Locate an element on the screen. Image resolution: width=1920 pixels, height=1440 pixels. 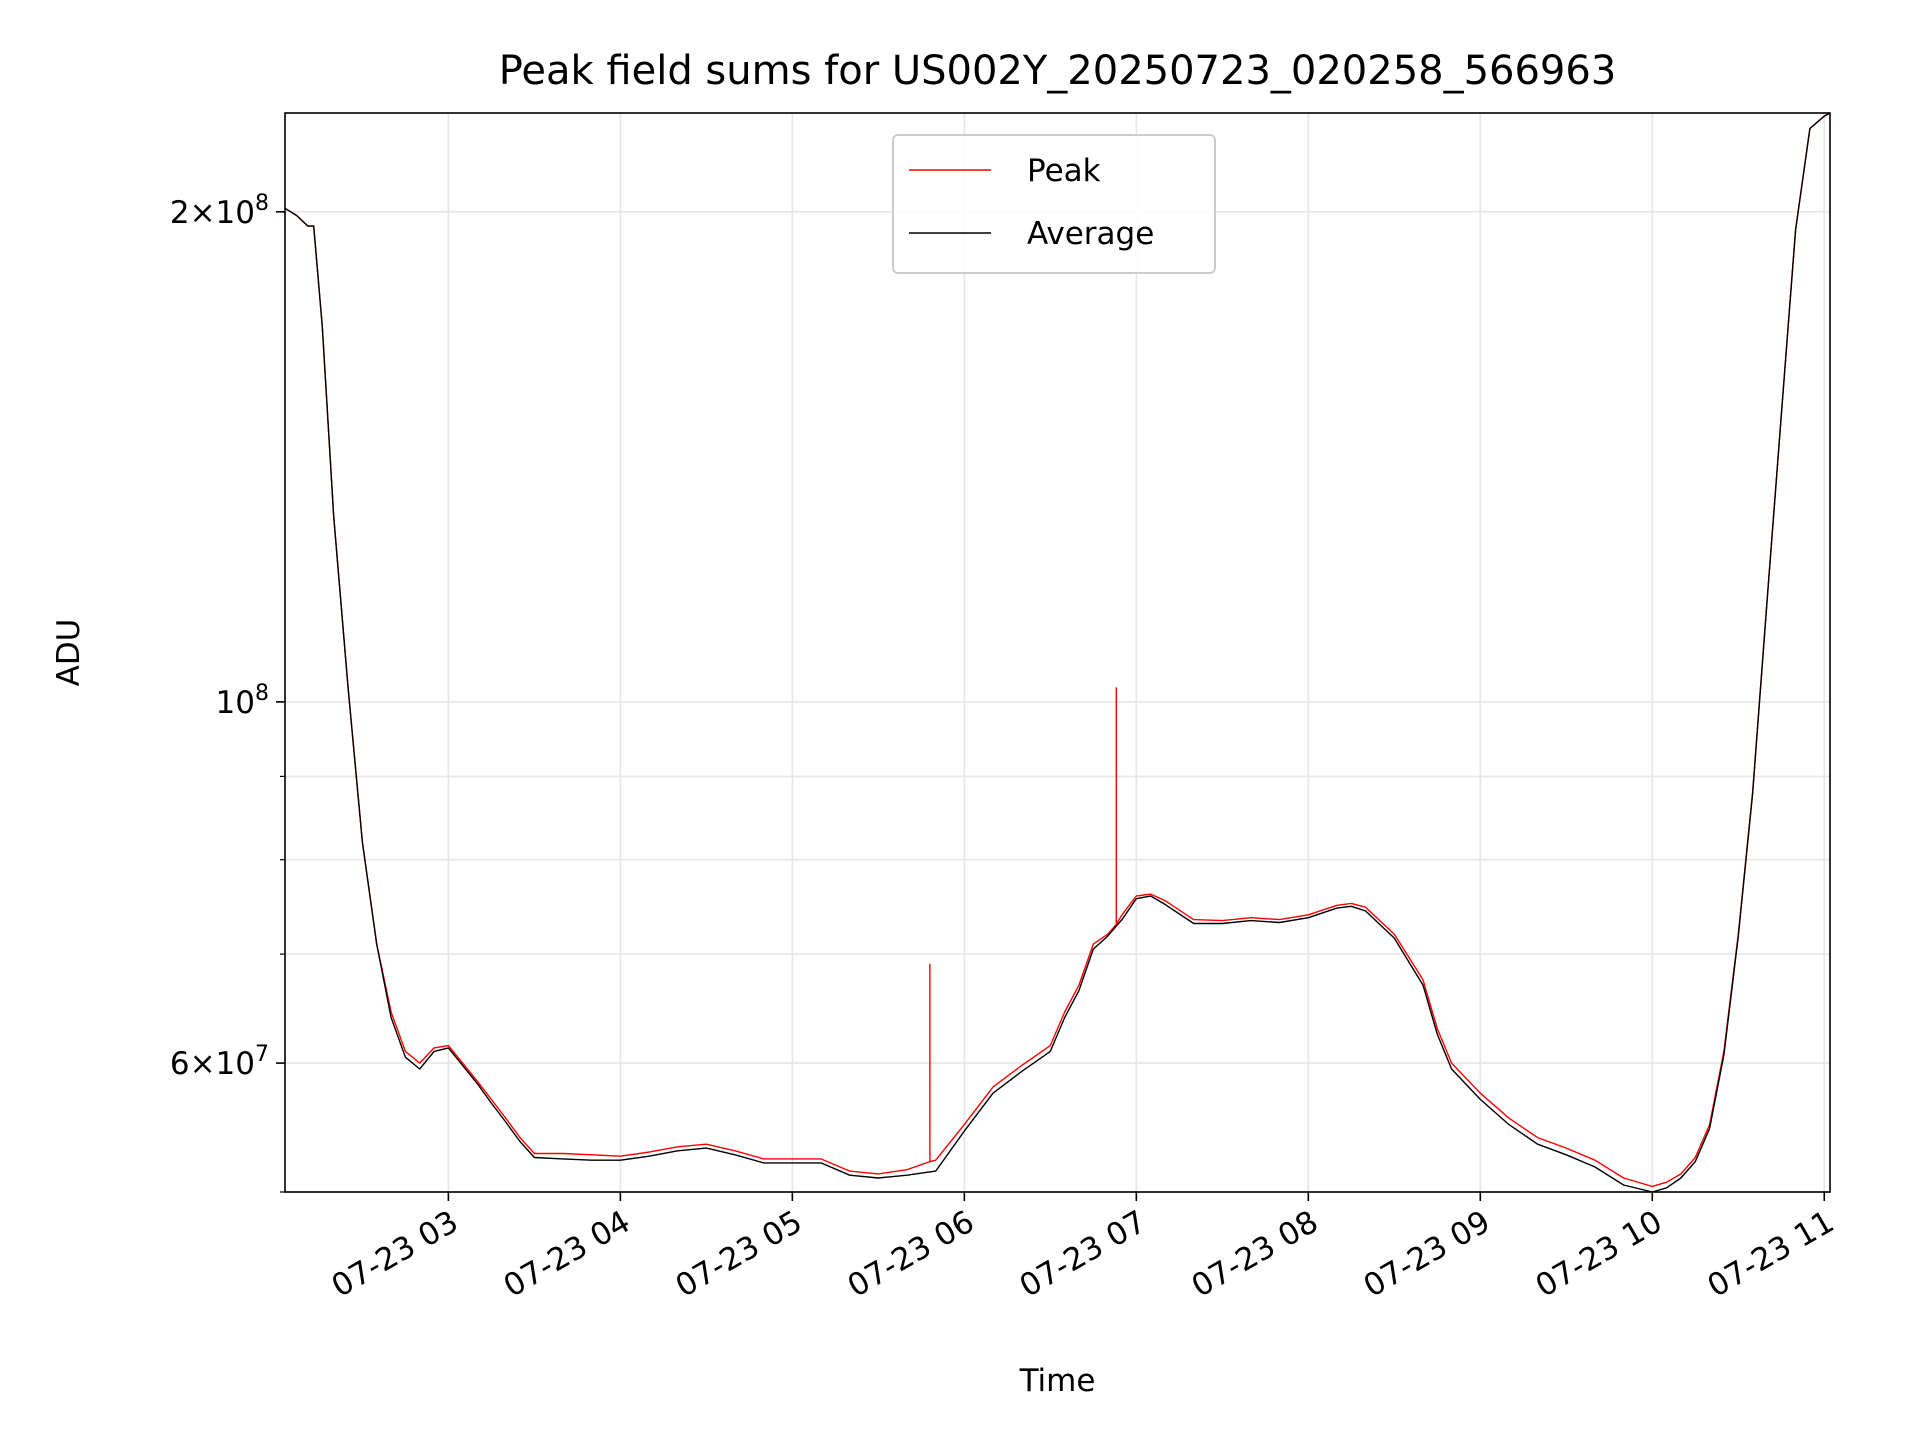
y-tick-label: 108 is located at coordinates (242, 701).